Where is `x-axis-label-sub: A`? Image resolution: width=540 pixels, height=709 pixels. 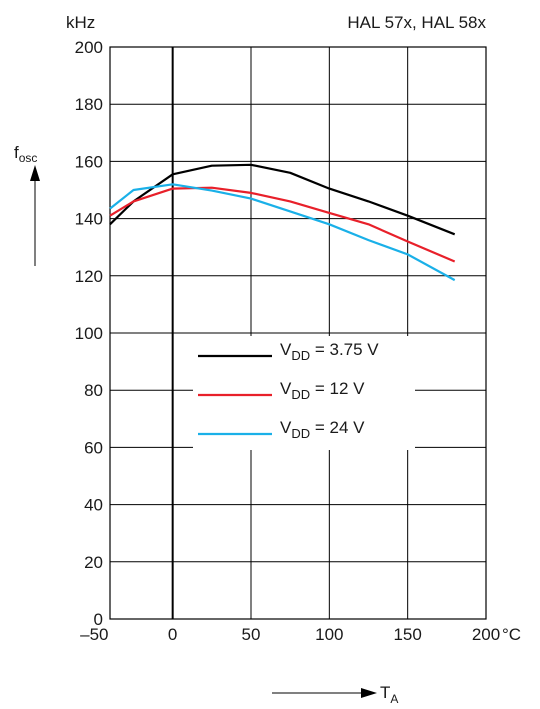
x-axis-label-sub: A is located at coordinates (394, 699).